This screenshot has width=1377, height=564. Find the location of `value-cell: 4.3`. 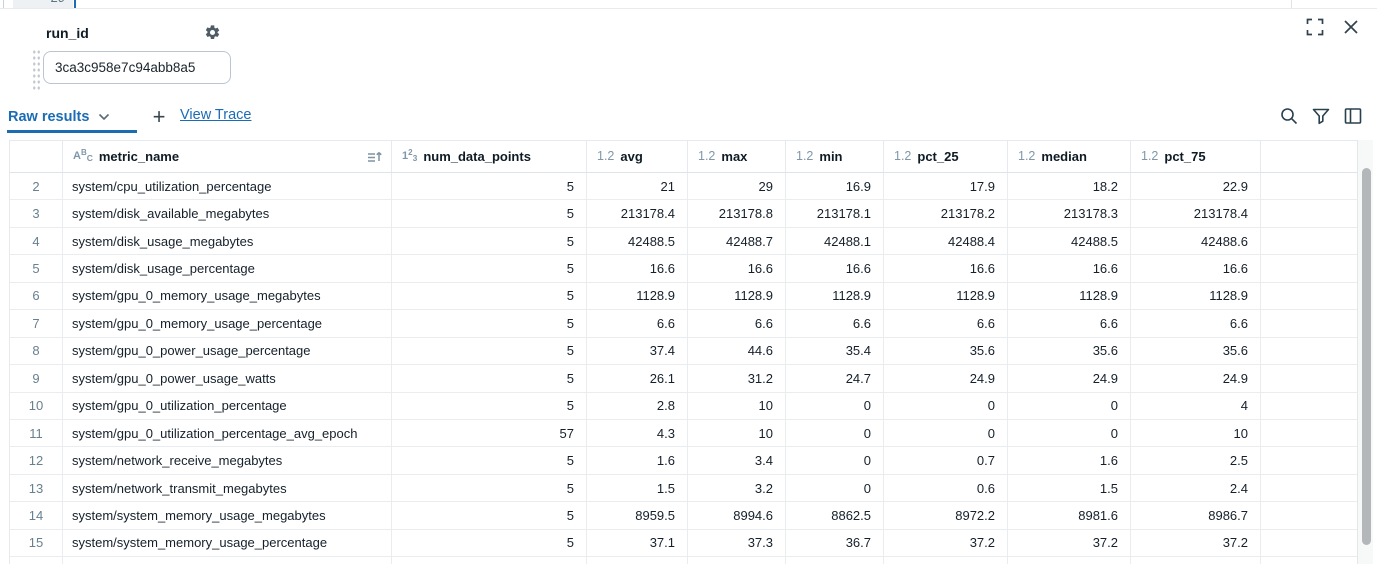

value-cell: 4.3 is located at coordinates (637, 433).